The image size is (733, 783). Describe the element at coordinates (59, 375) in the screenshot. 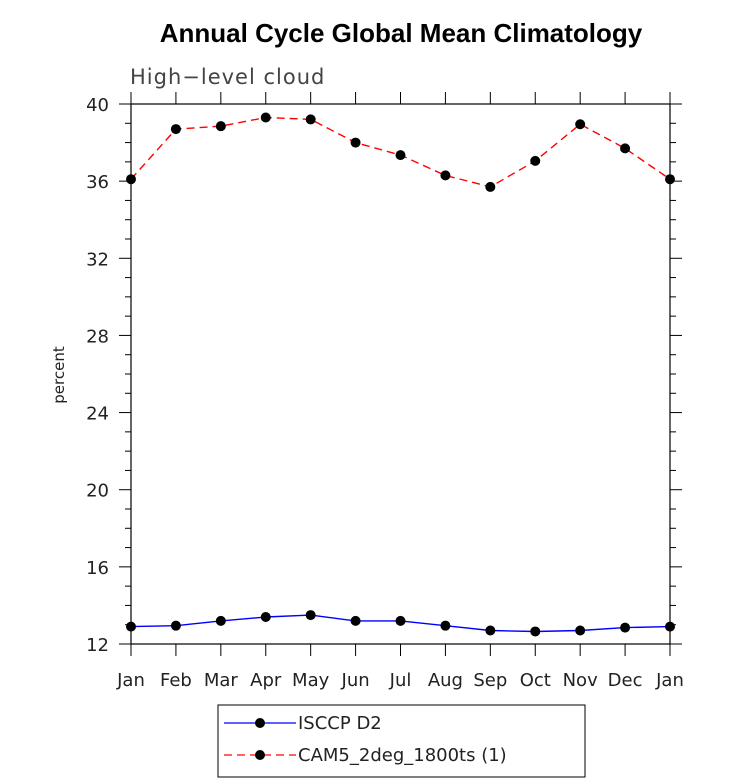

I see `y-axis-label: percent` at that location.